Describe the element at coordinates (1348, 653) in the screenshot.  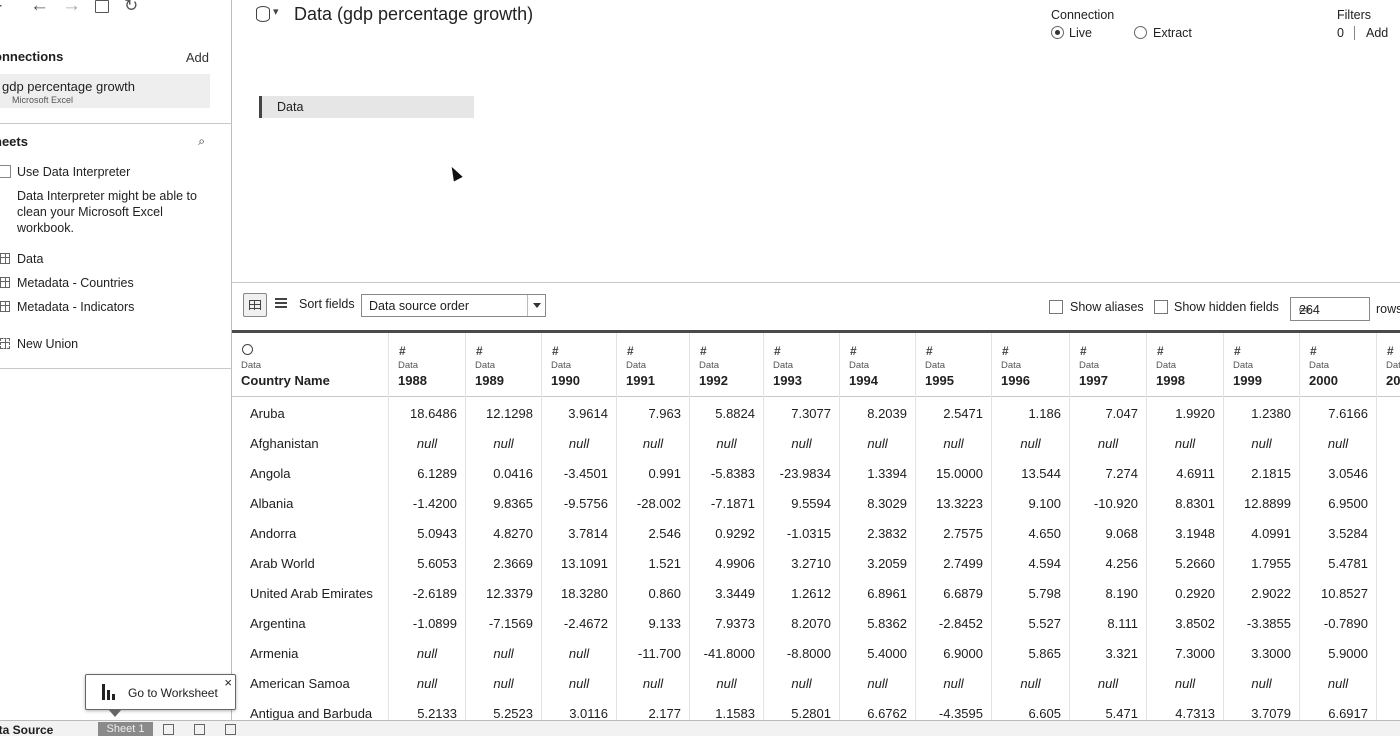
I see `table-cell: 5.9000` at that location.